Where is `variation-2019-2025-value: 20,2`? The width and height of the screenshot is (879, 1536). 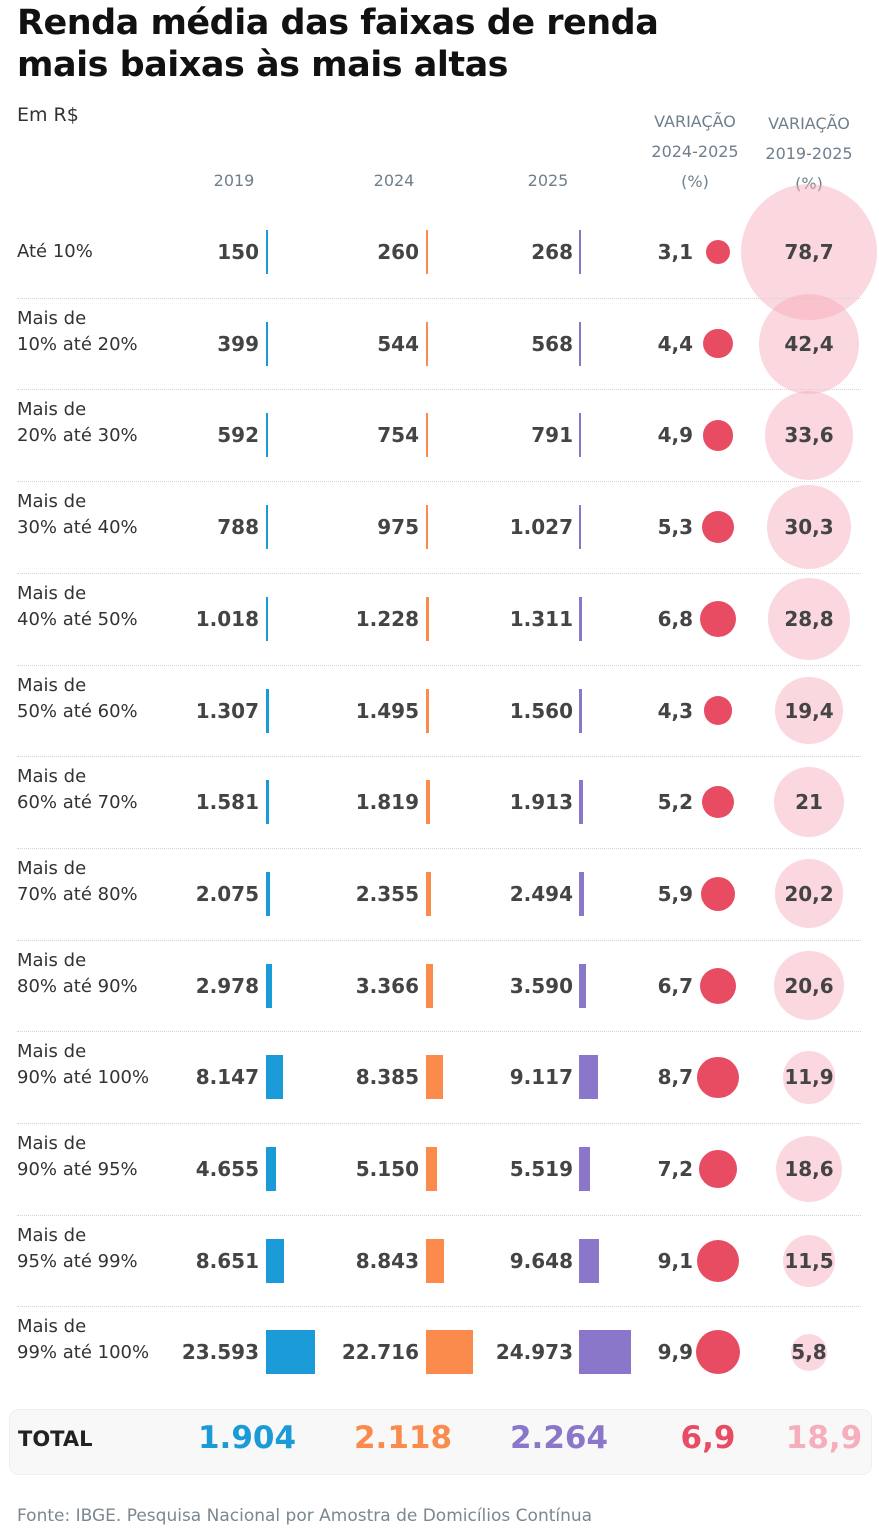 variation-2019-2025-value: 20,2 is located at coordinates (809, 893).